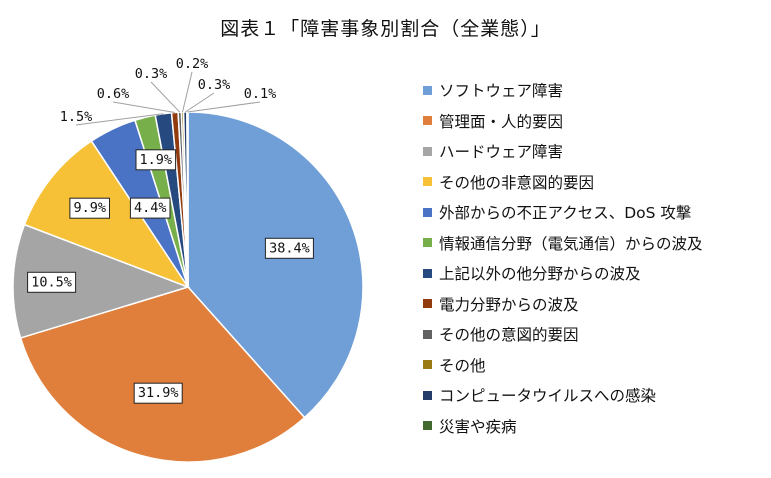  I want to click on legend-label: 情報通信分野（電気通信）からの波及, so click(571, 243).